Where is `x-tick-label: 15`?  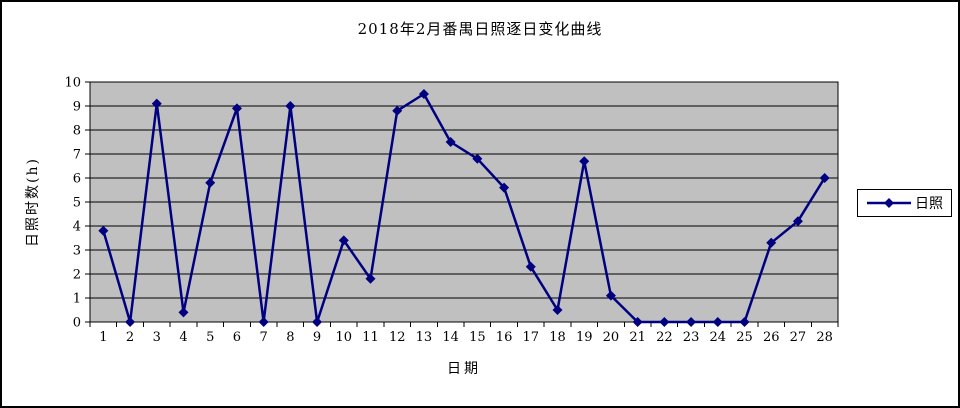 x-tick-label: 15 is located at coordinates (477, 337).